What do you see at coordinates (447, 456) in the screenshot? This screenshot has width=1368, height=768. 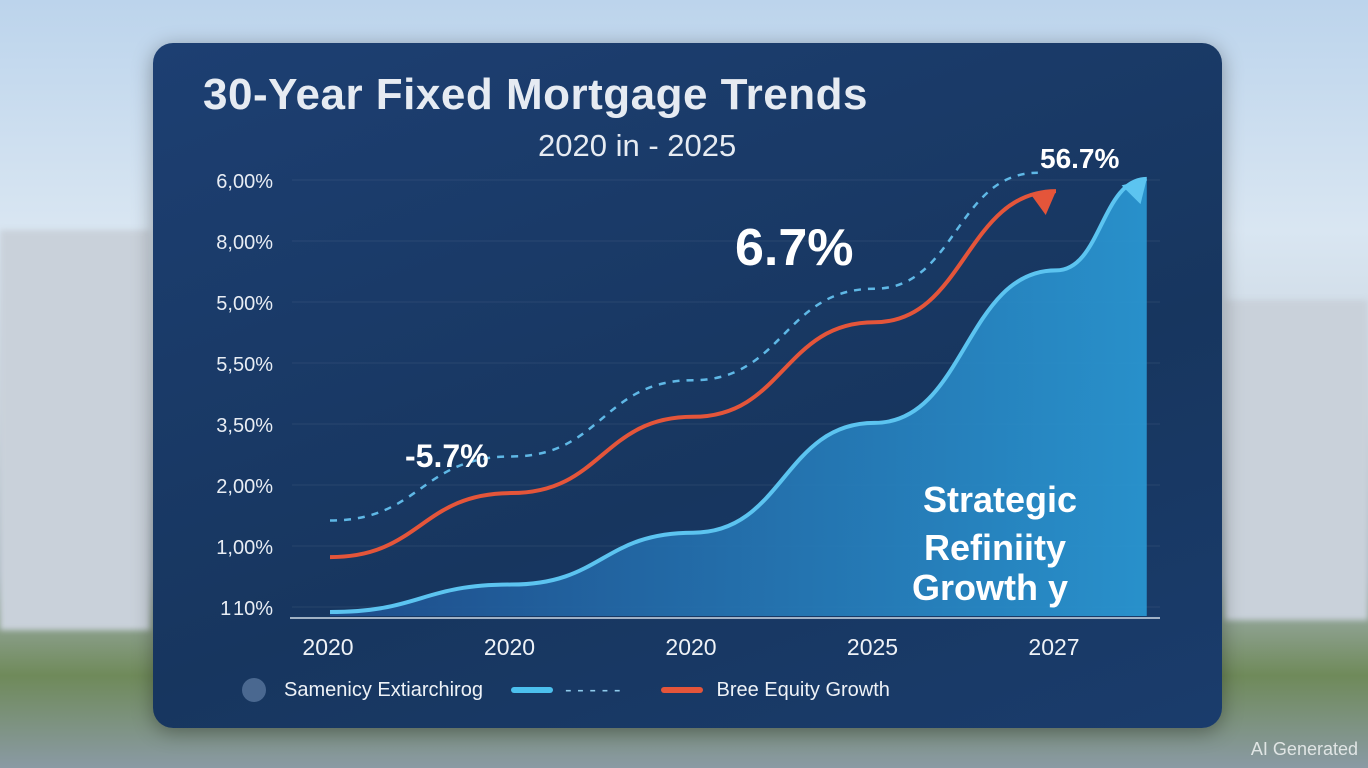 I see `annotation-low: -5.7%` at bounding box center [447, 456].